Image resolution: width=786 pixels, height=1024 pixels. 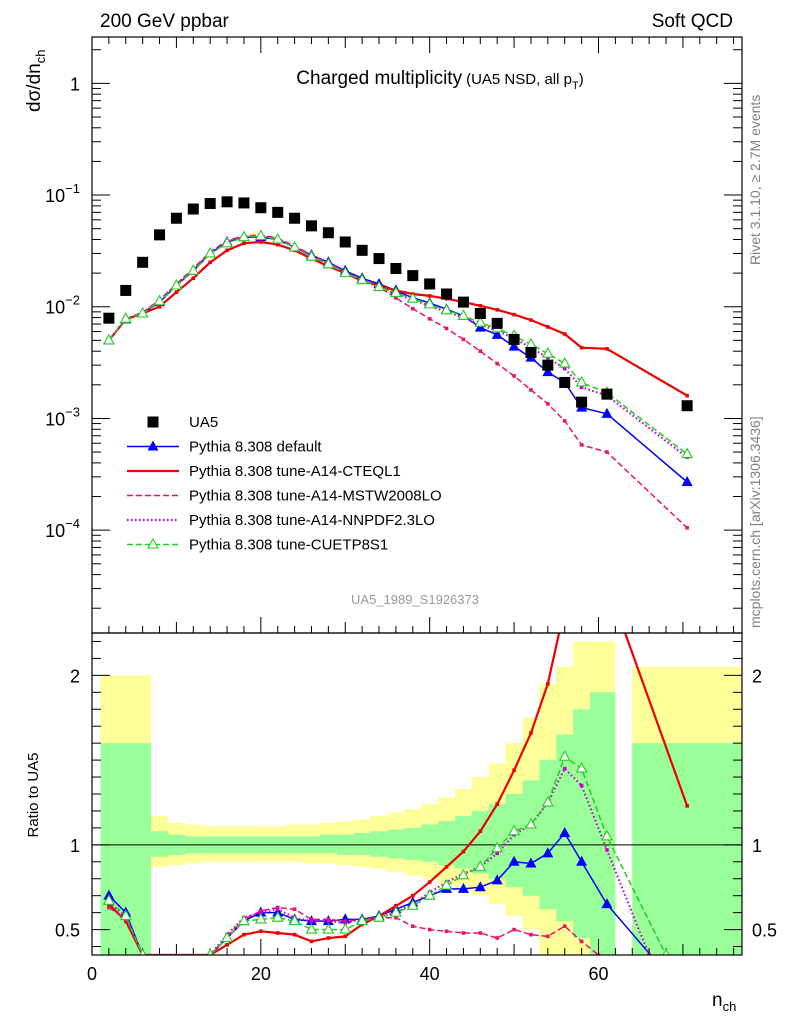 What do you see at coordinates (36, 81) in the screenshot?
I see `y-axis-label-main: dσ/dnch` at bounding box center [36, 81].